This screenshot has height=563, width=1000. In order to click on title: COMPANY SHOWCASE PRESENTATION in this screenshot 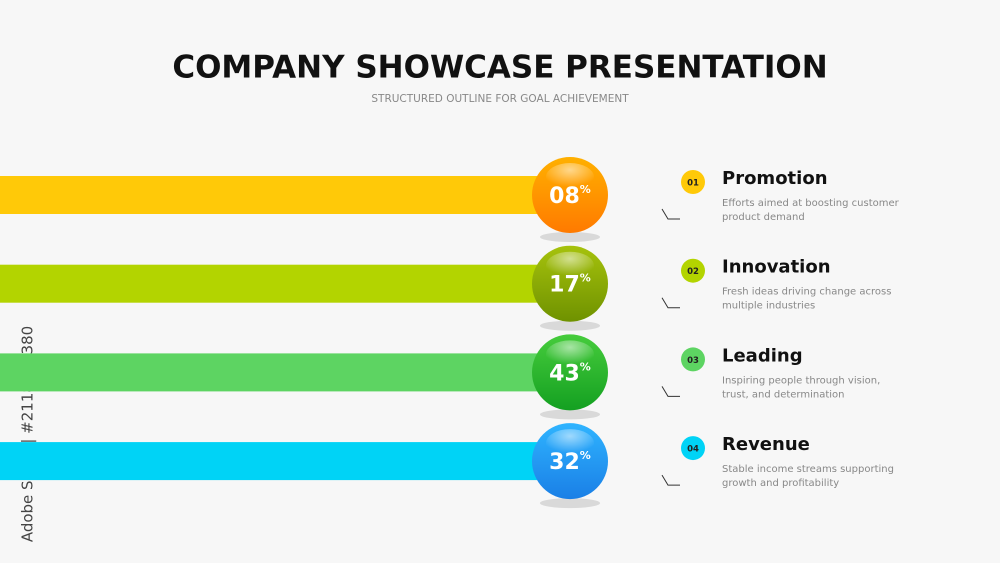, I will do `click(499, 68)`.